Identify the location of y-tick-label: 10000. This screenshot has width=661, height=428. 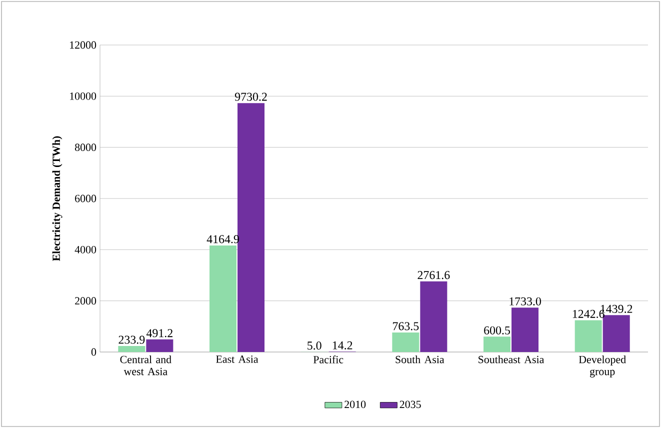
(83, 96).